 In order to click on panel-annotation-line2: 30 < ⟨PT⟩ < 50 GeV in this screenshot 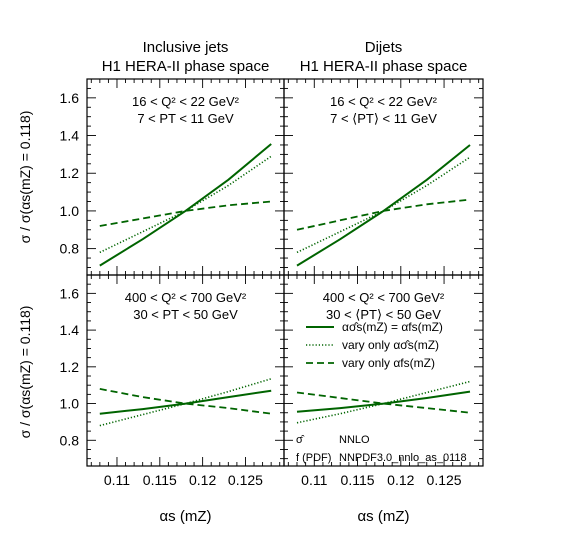, I will do `click(383, 314)`.